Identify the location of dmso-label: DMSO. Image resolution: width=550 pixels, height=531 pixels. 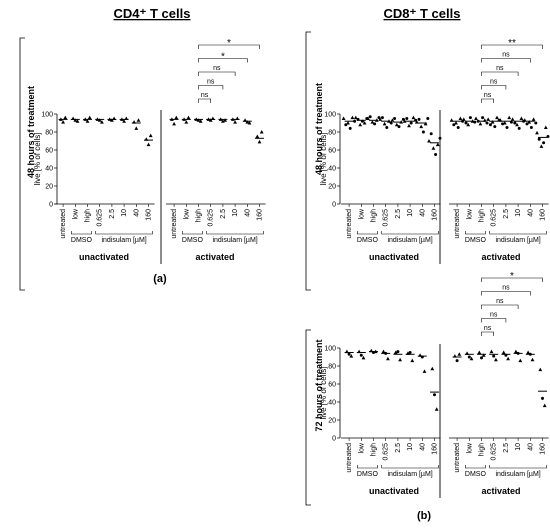
(368, 474).